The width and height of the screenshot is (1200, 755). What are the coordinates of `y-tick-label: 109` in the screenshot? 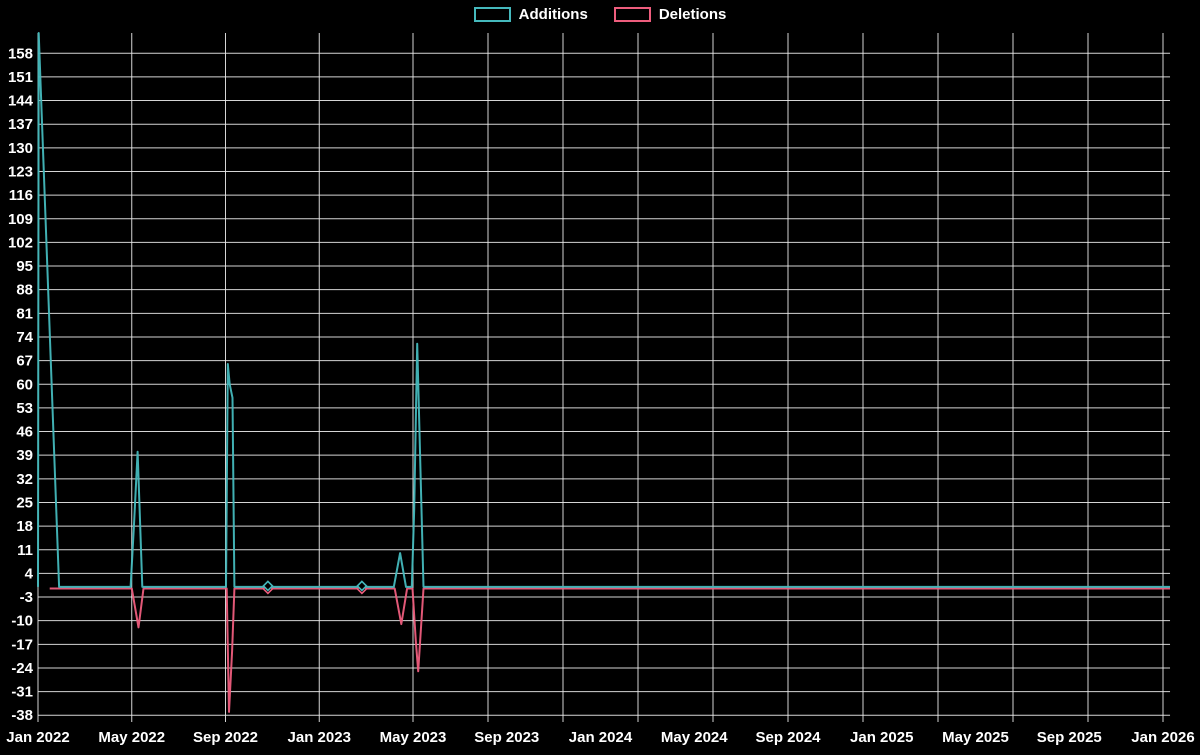 It's located at (20, 219).